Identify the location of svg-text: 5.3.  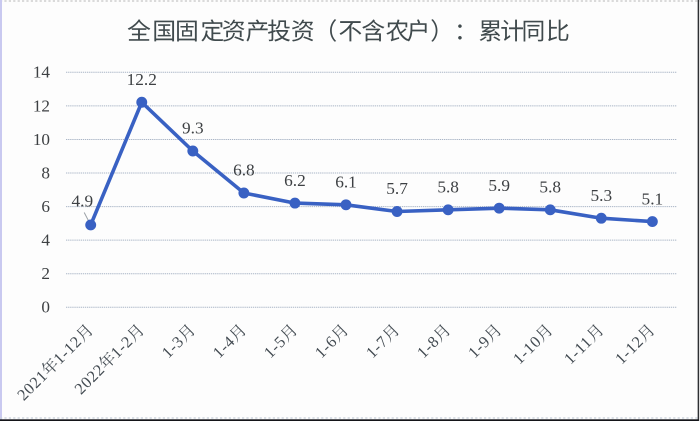
(601, 195).